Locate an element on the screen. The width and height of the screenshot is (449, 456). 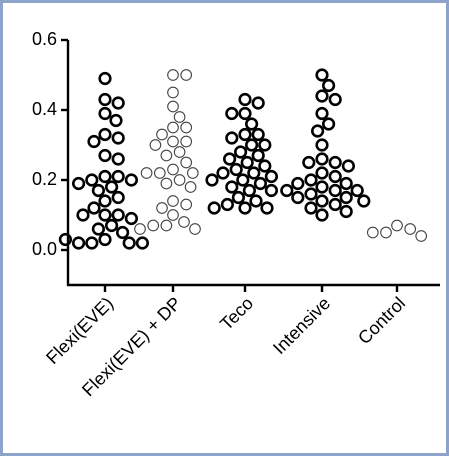
y-tick-label: 0.0 is located at coordinates (44, 249).